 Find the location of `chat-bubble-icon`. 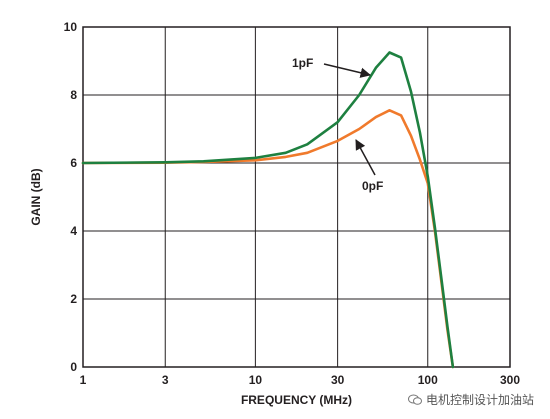

chat-bubble-icon is located at coordinates (414, 399).